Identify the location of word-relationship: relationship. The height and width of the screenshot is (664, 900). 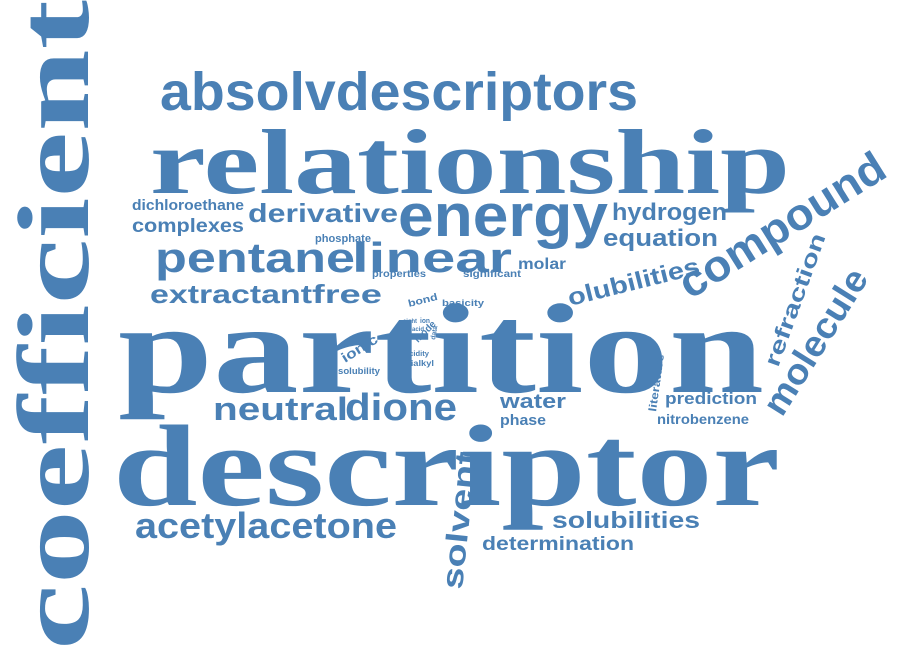
(470, 162).